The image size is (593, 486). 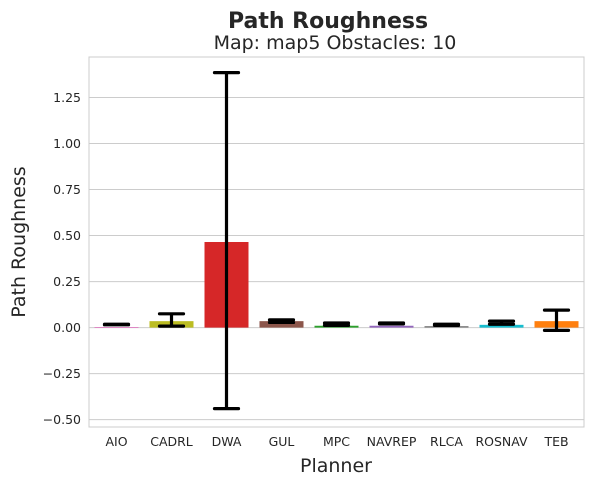 I want to click on error-bar-aio, so click(x=116, y=324).